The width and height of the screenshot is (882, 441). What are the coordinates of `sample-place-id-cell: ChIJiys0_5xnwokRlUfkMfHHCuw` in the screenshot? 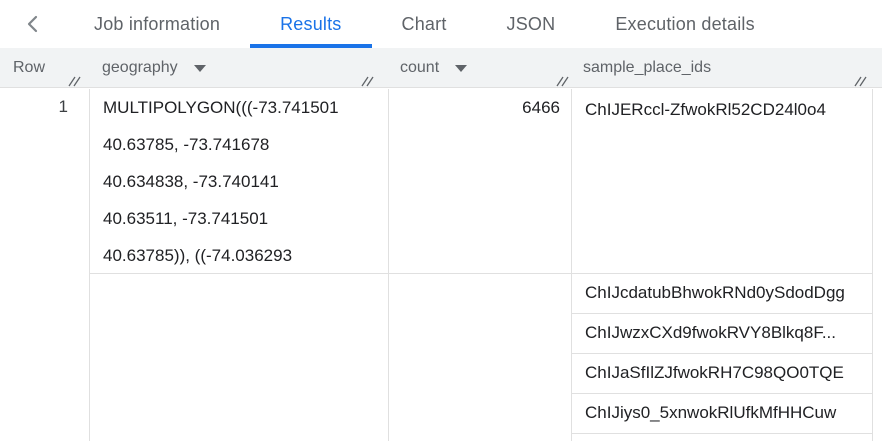 It's located at (711, 412).